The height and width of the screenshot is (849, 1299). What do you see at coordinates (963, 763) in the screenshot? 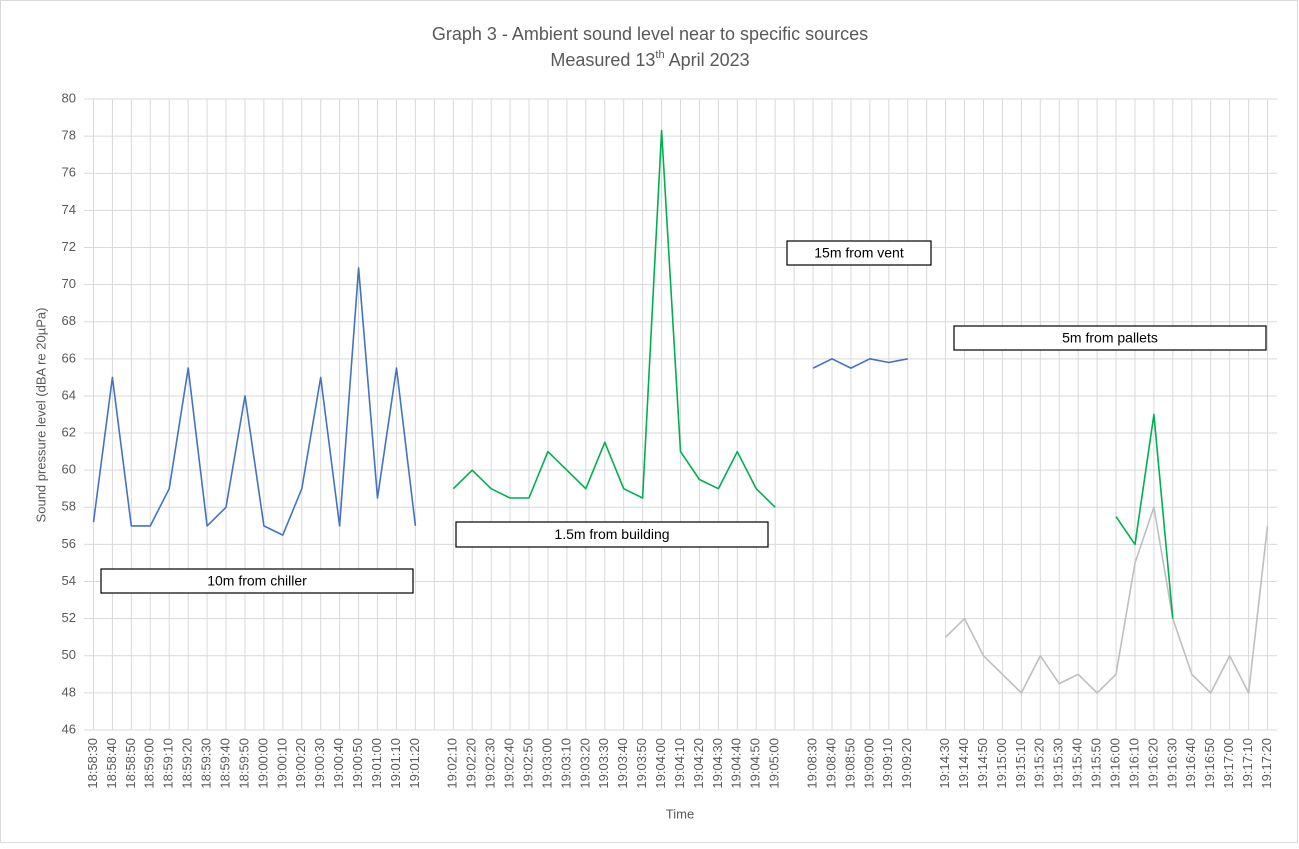
I see `x-tick-label: 19:14:40` at bounding box center [963, 763].